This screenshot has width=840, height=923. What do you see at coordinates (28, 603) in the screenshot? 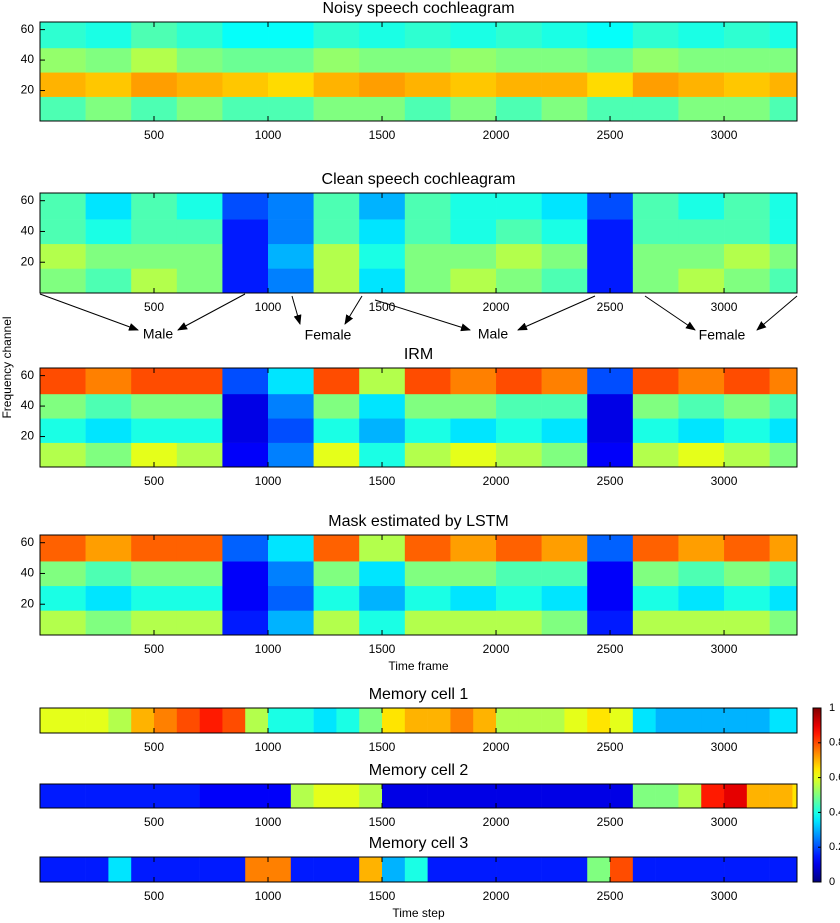
I see `y-tick-label: 20` at bounding box center [28, 603].